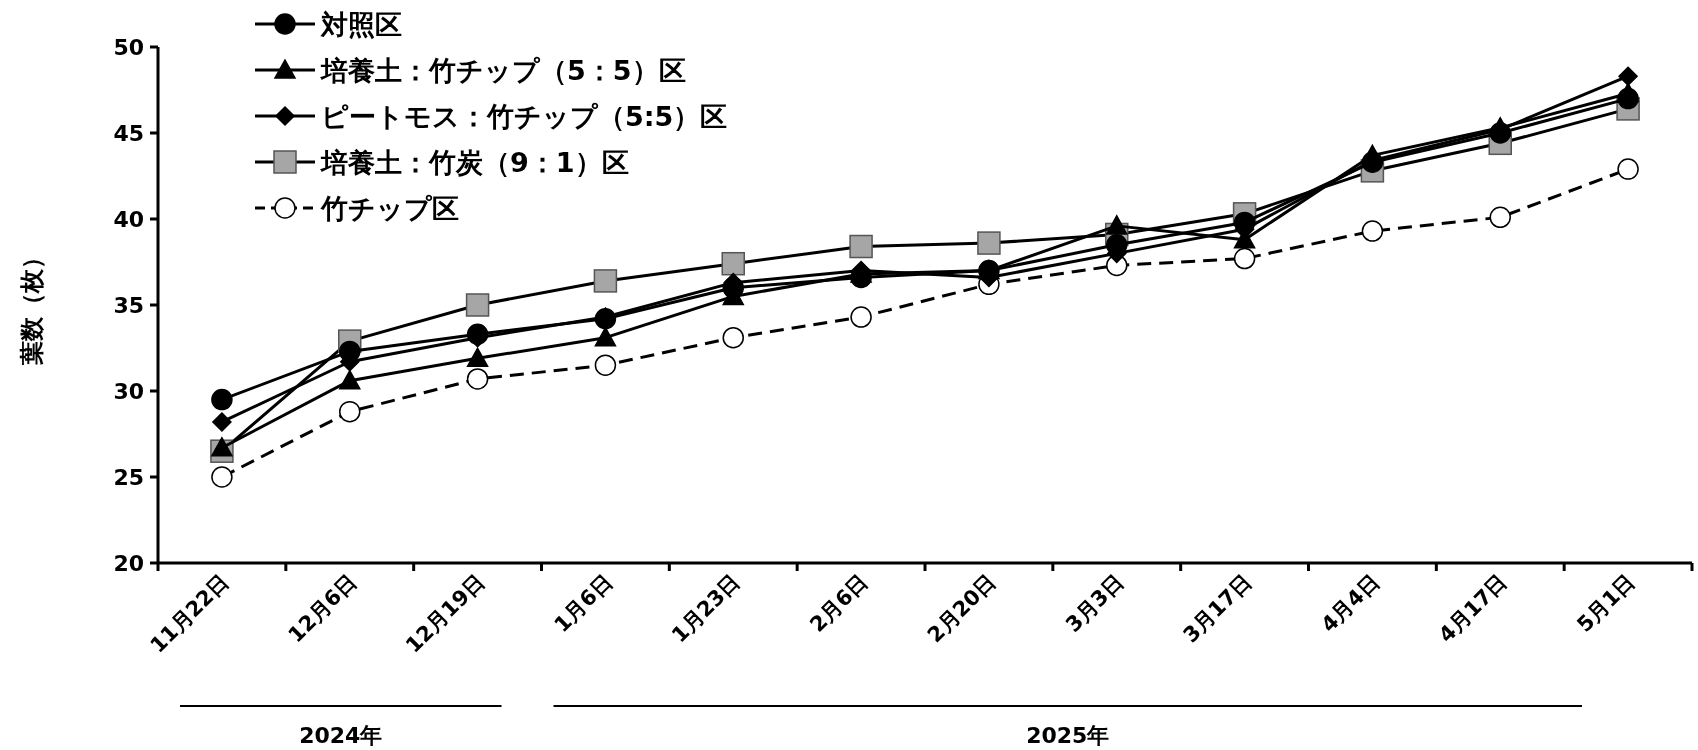  I want to click on text: 2025年, so click(1068, 735).